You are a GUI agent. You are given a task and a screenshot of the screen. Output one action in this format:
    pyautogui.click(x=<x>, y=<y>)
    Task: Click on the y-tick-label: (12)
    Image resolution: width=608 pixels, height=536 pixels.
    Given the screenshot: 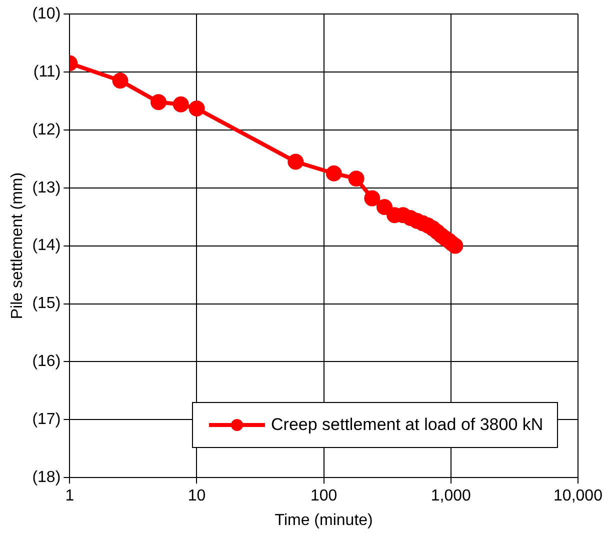 What is the action you would take?
    pyautogui.click(x=46, y=129)
    